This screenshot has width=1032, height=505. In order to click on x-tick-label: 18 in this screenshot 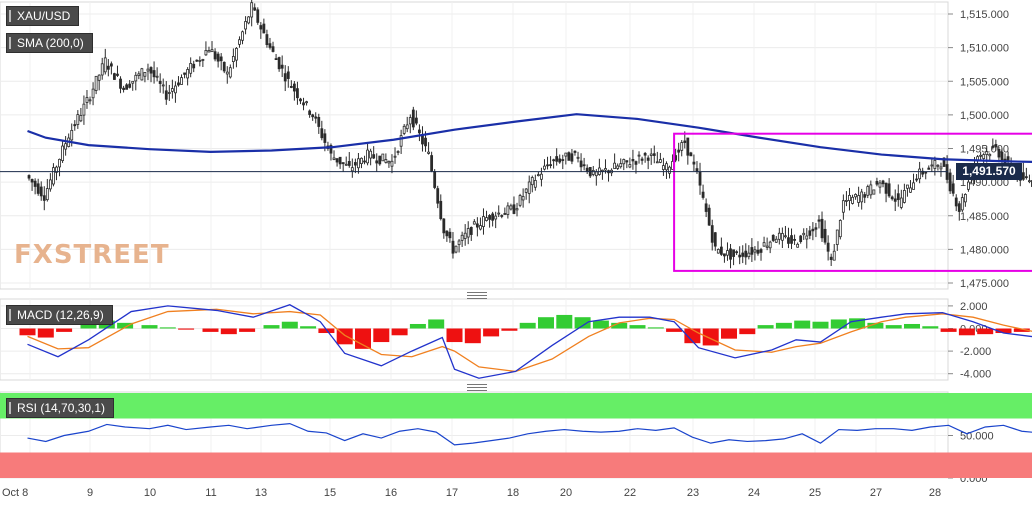, I will do `click(513, 493)`.